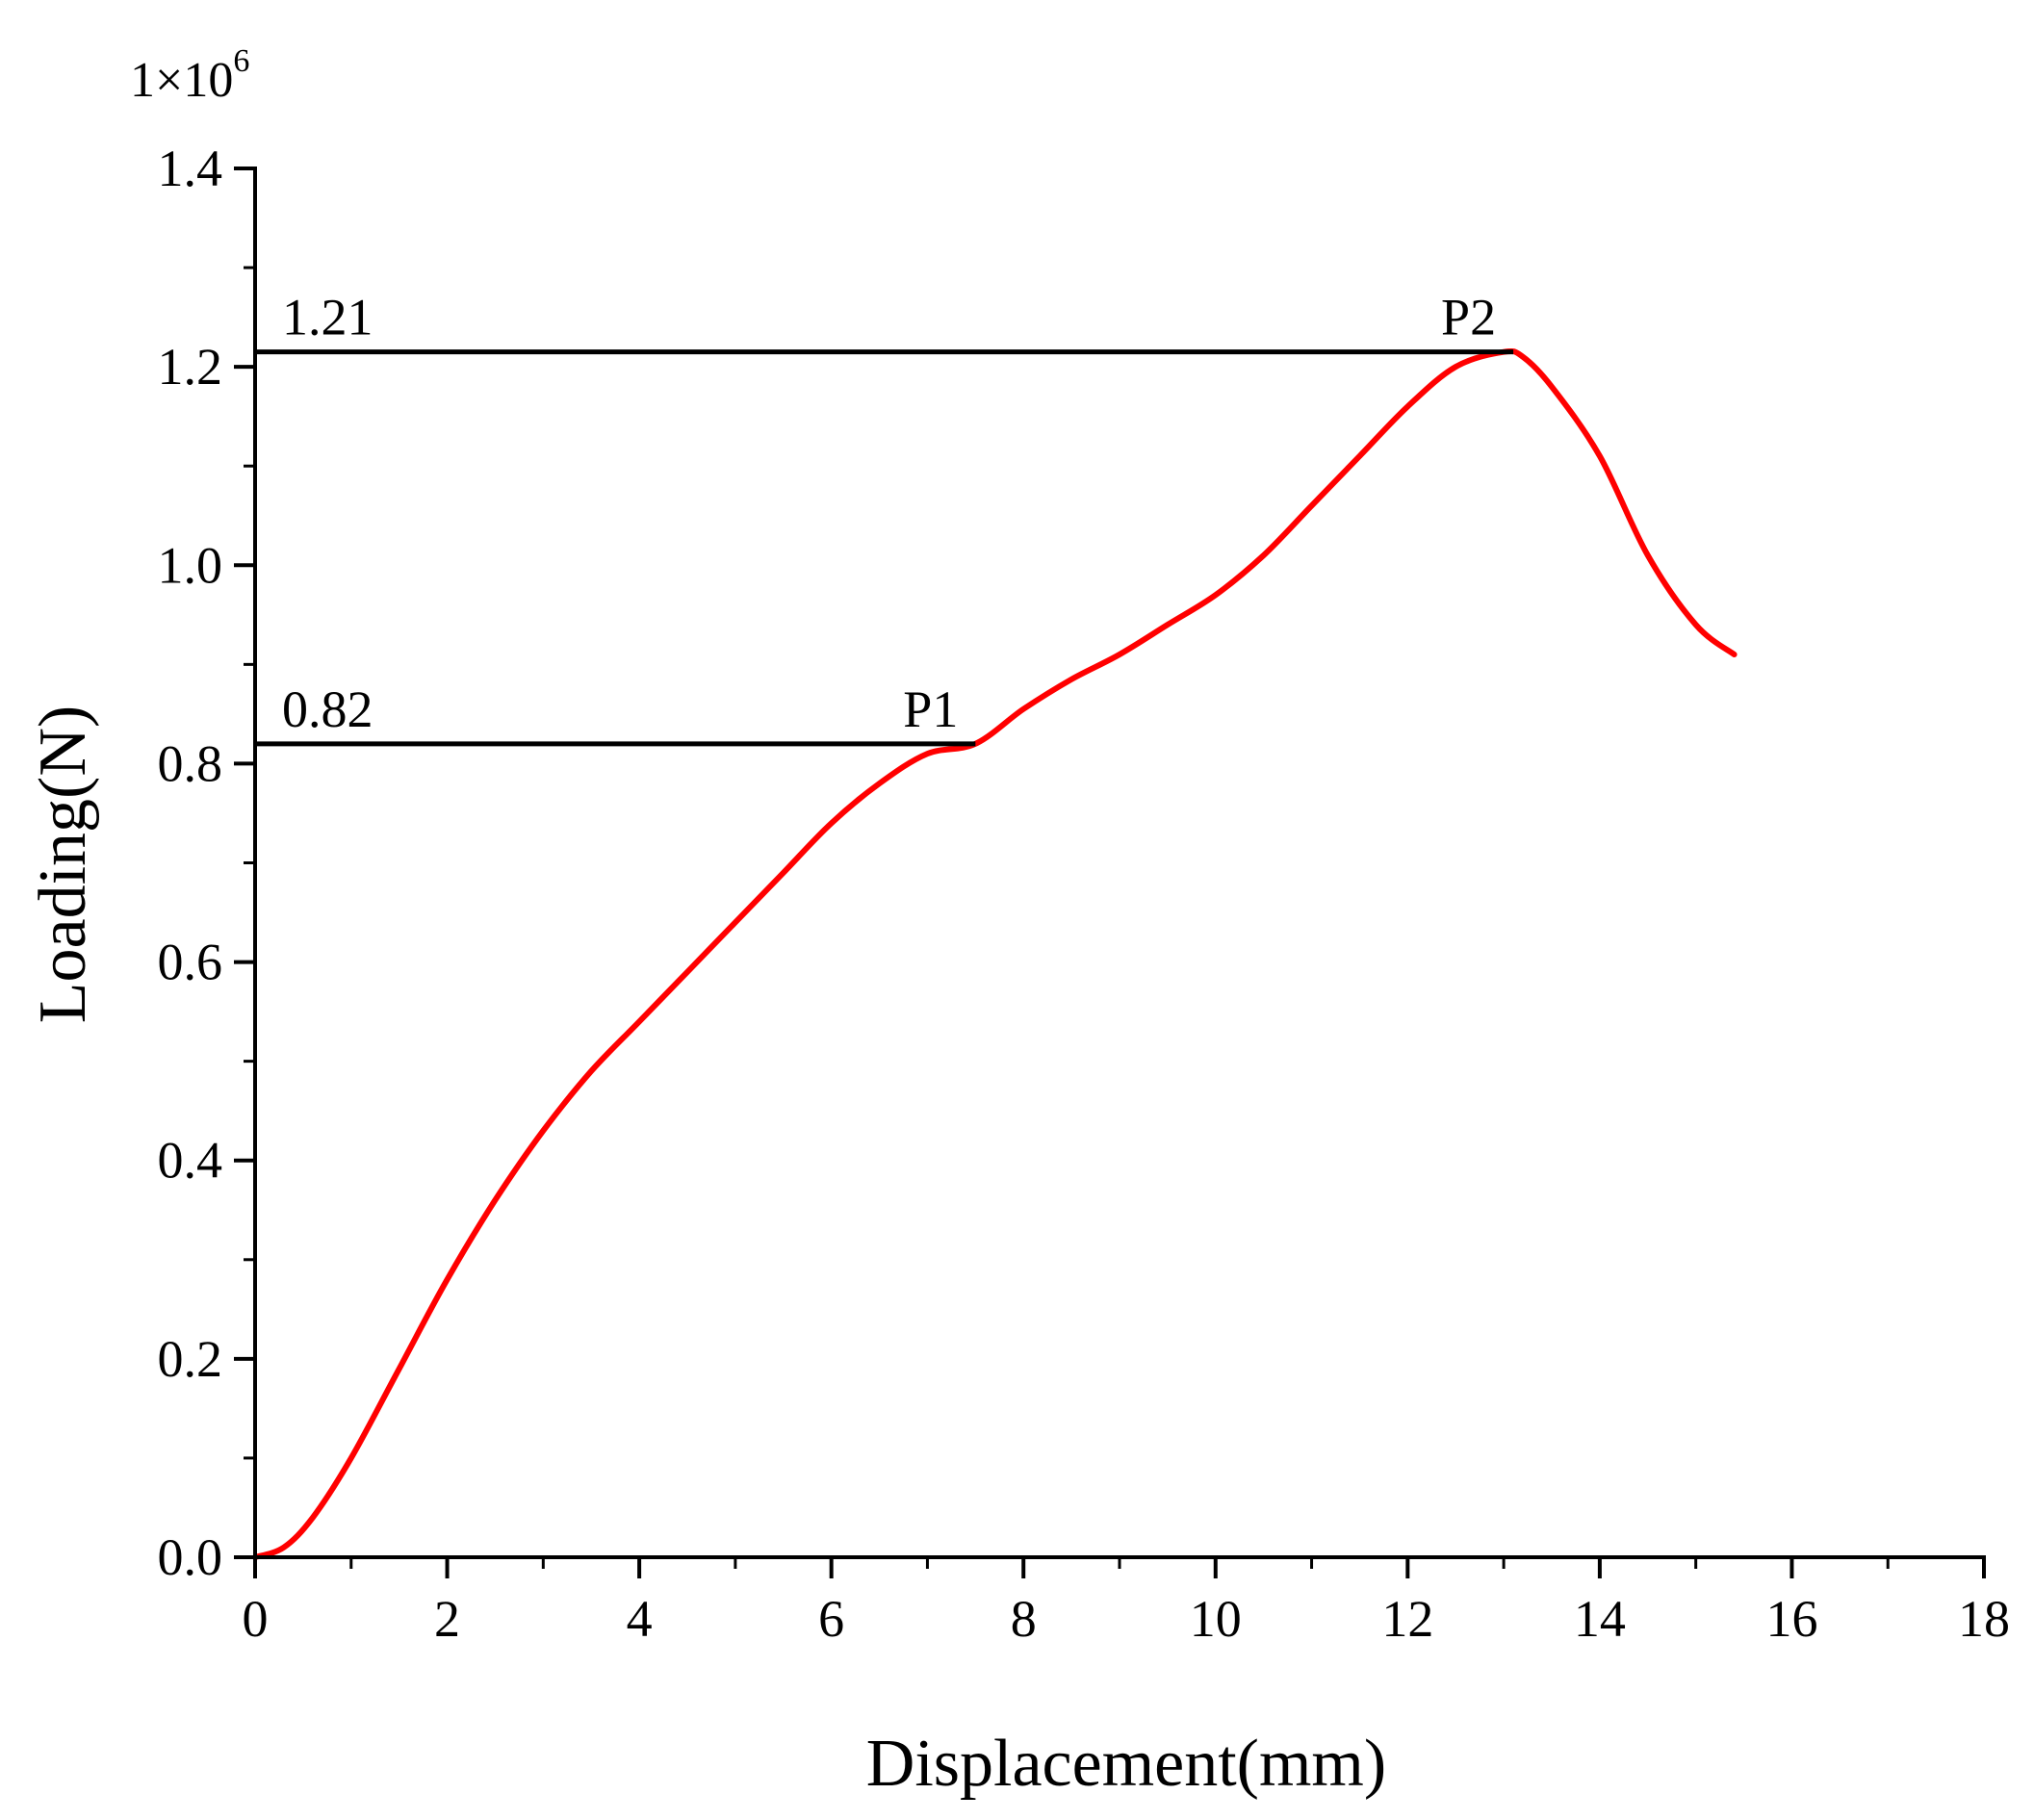 The image size is (2034, 1820). I want to click on reference-value-label: 1.21, so click(327, 317).